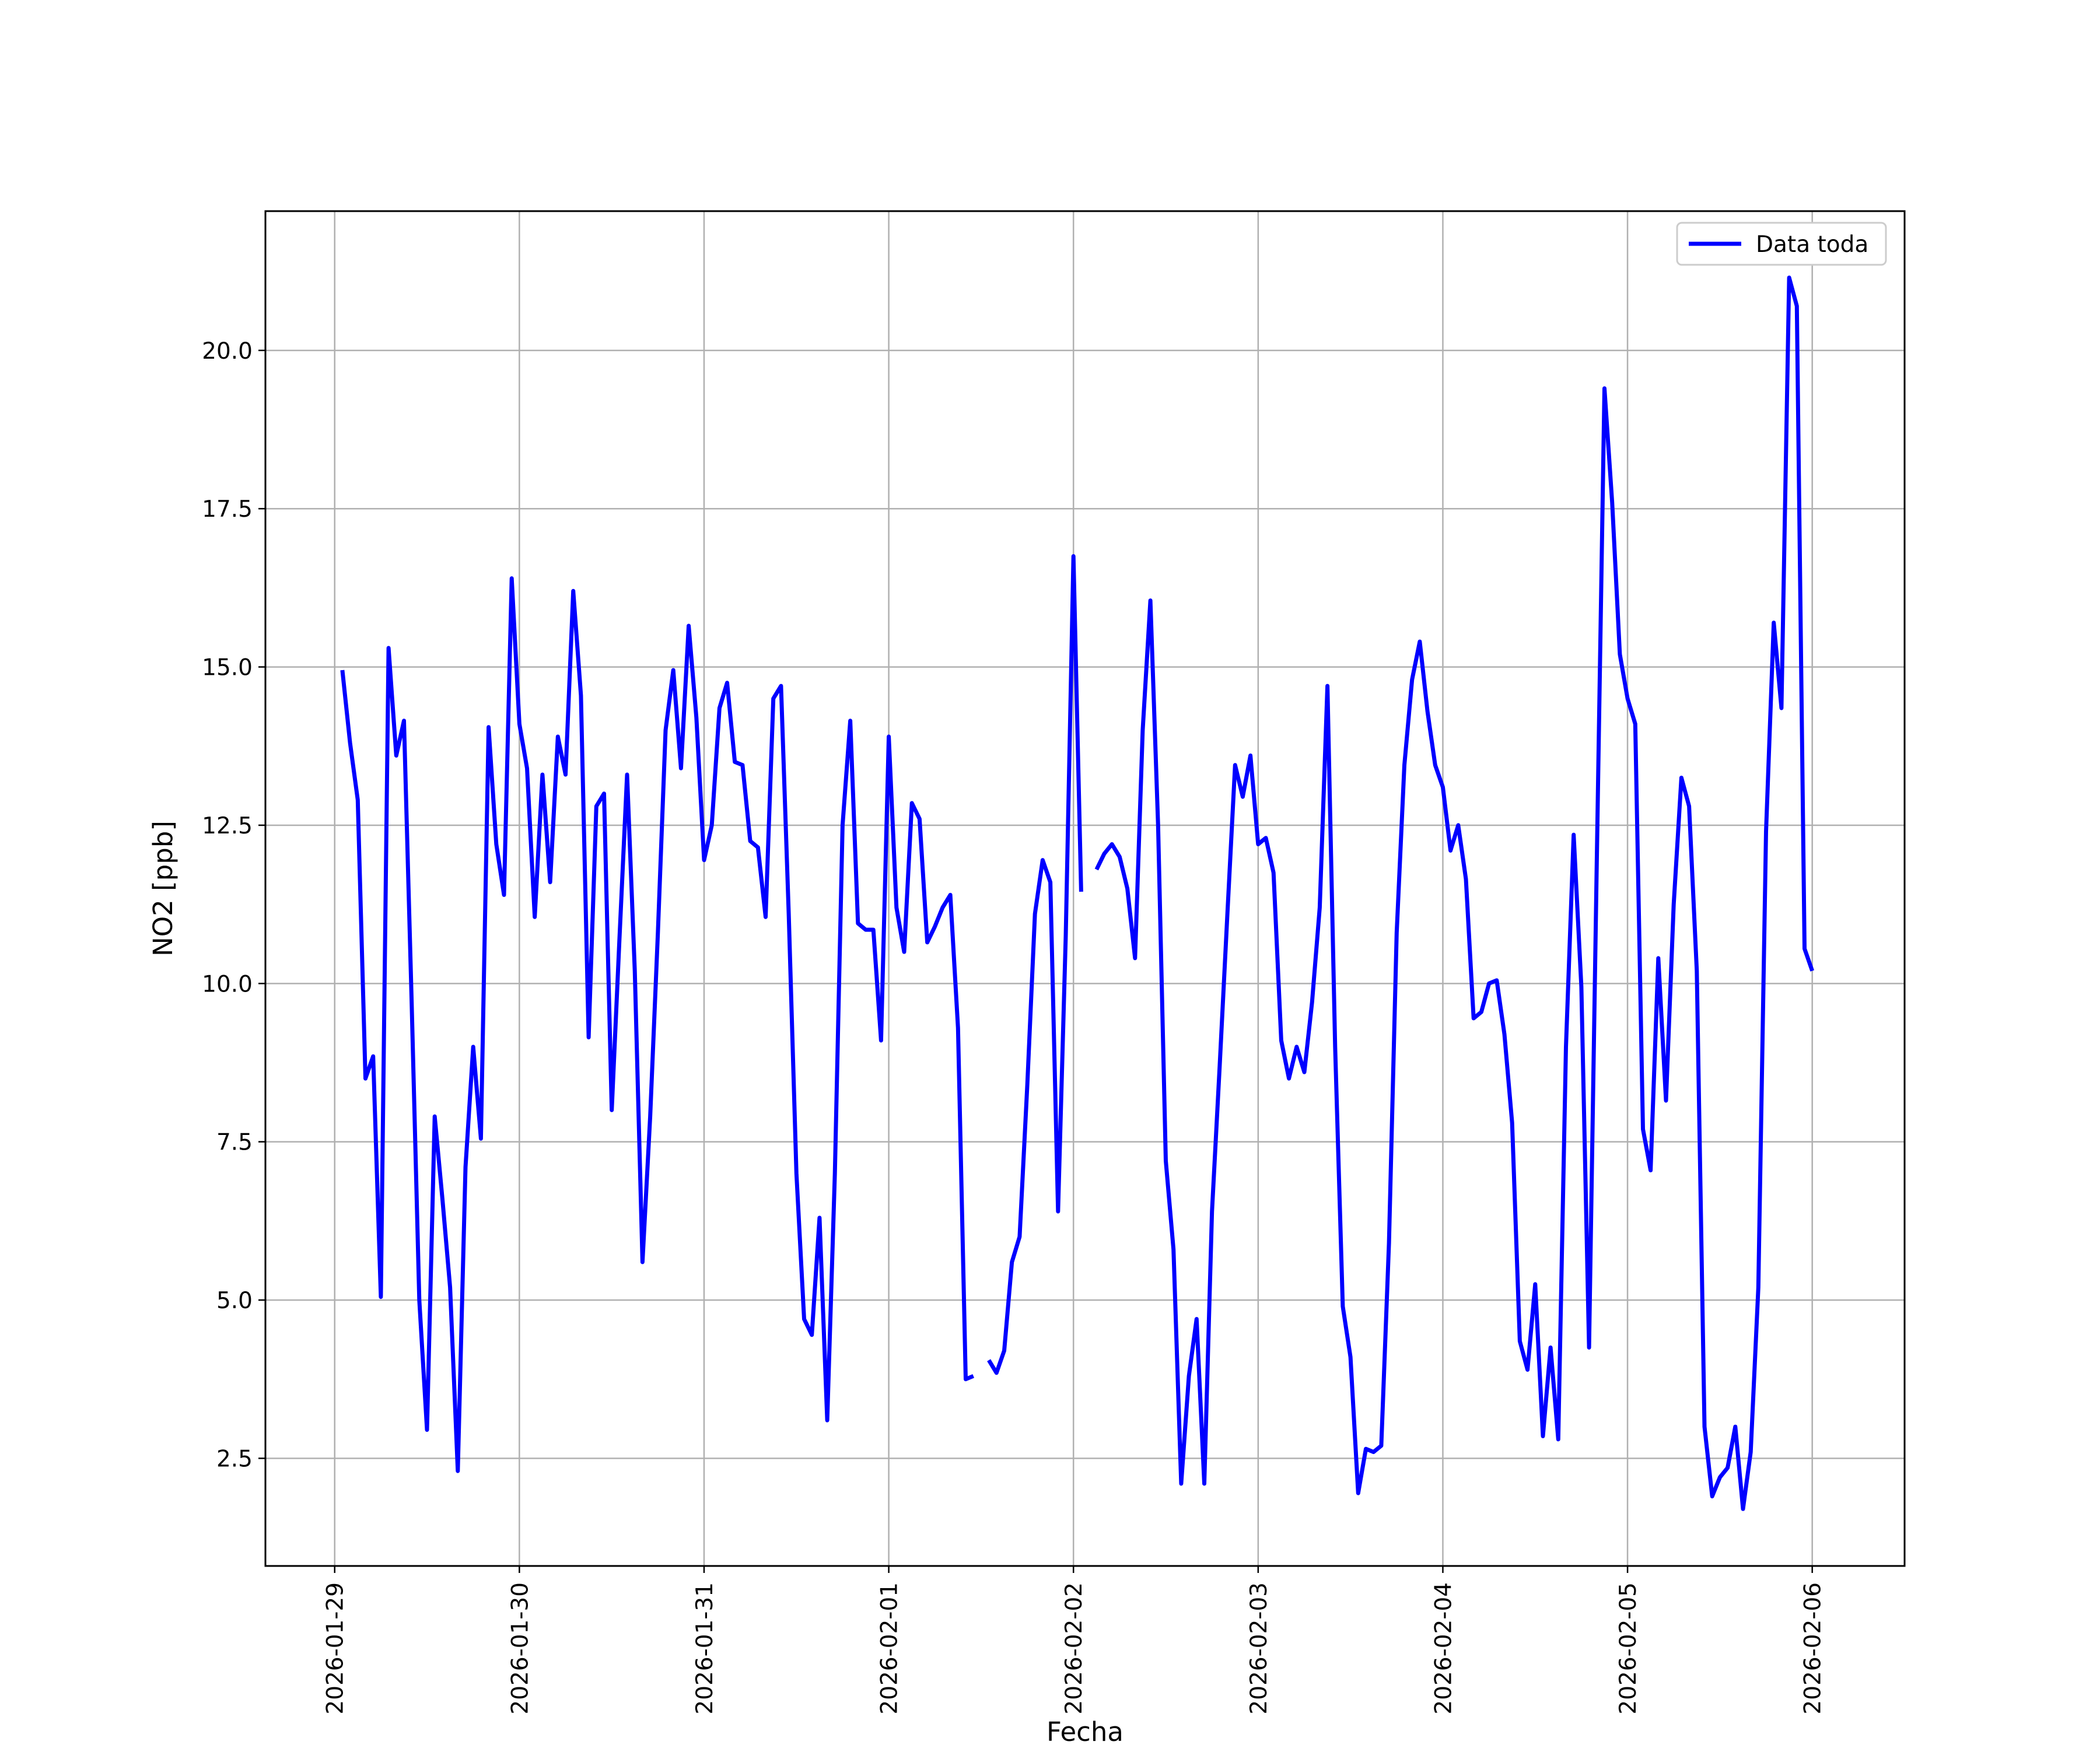 The width and height of the screenshot is (2100, 1752). I want to click on y-tick-label: 7.5, so click(235, 1143).